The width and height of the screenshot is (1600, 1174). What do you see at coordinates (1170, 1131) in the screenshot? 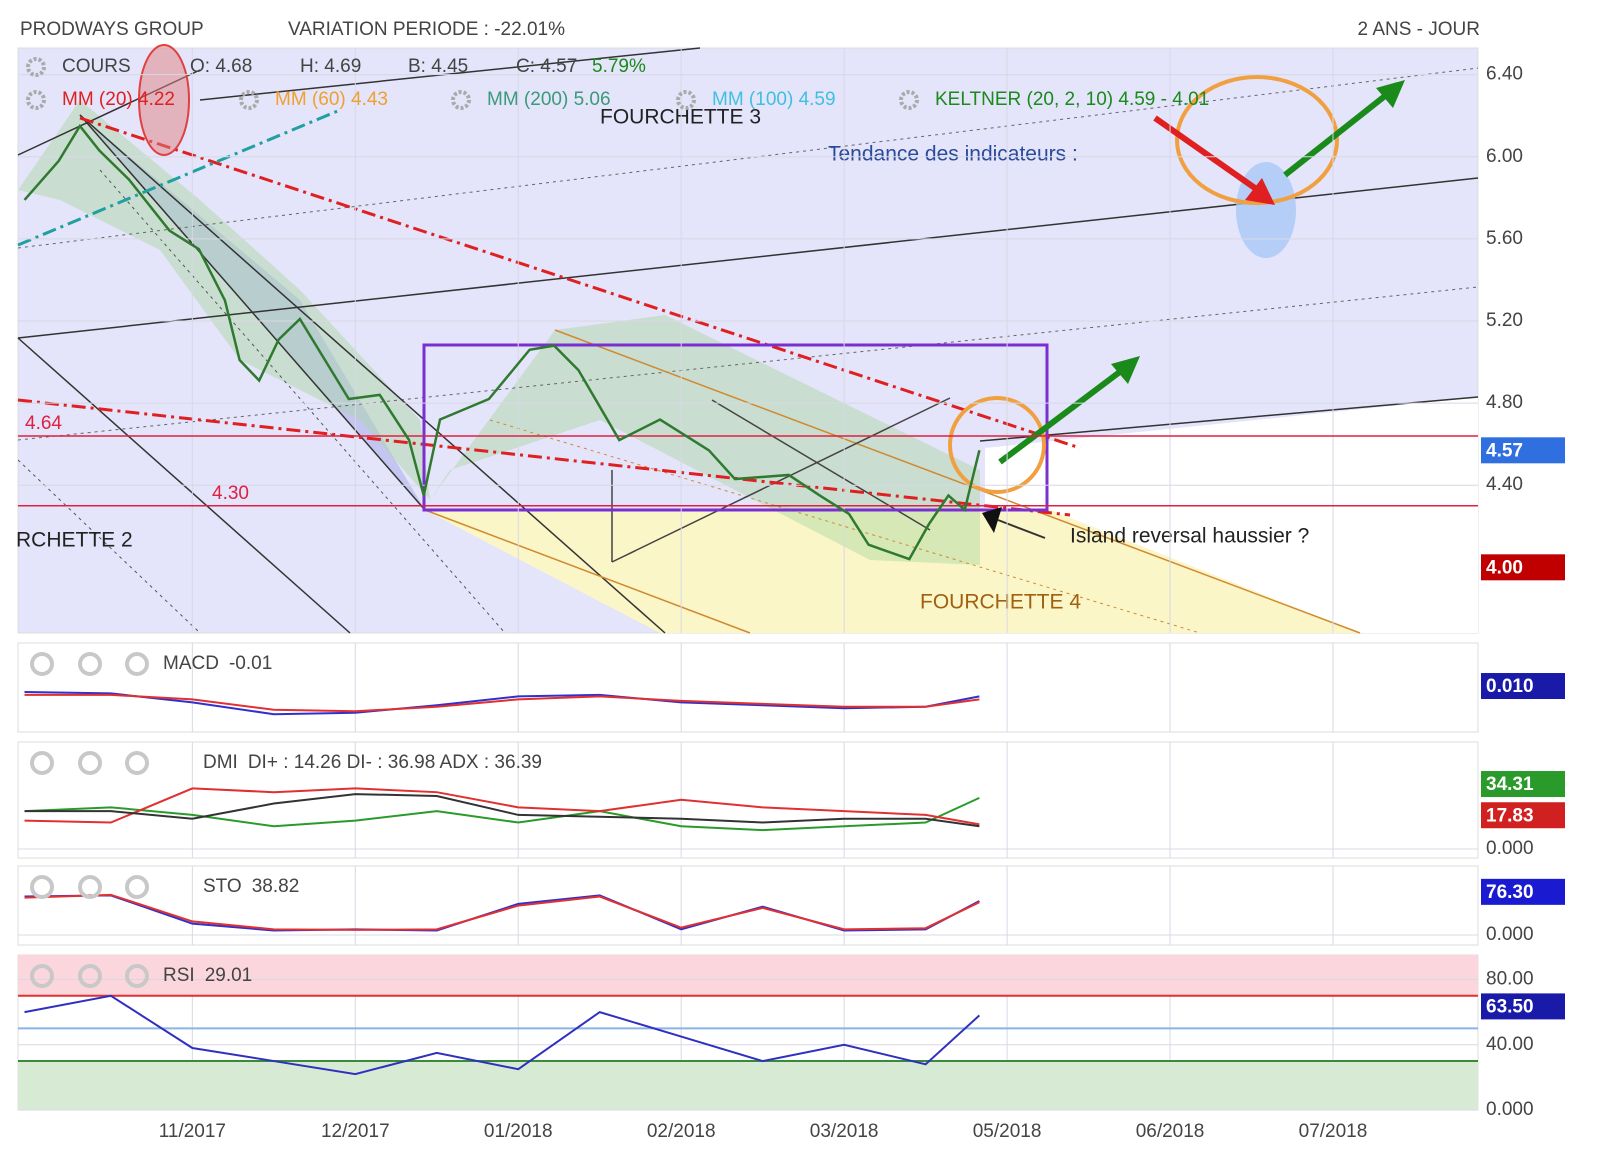
I see `x-tick-label: 06/2018` at bounding box center [1170, 1131].